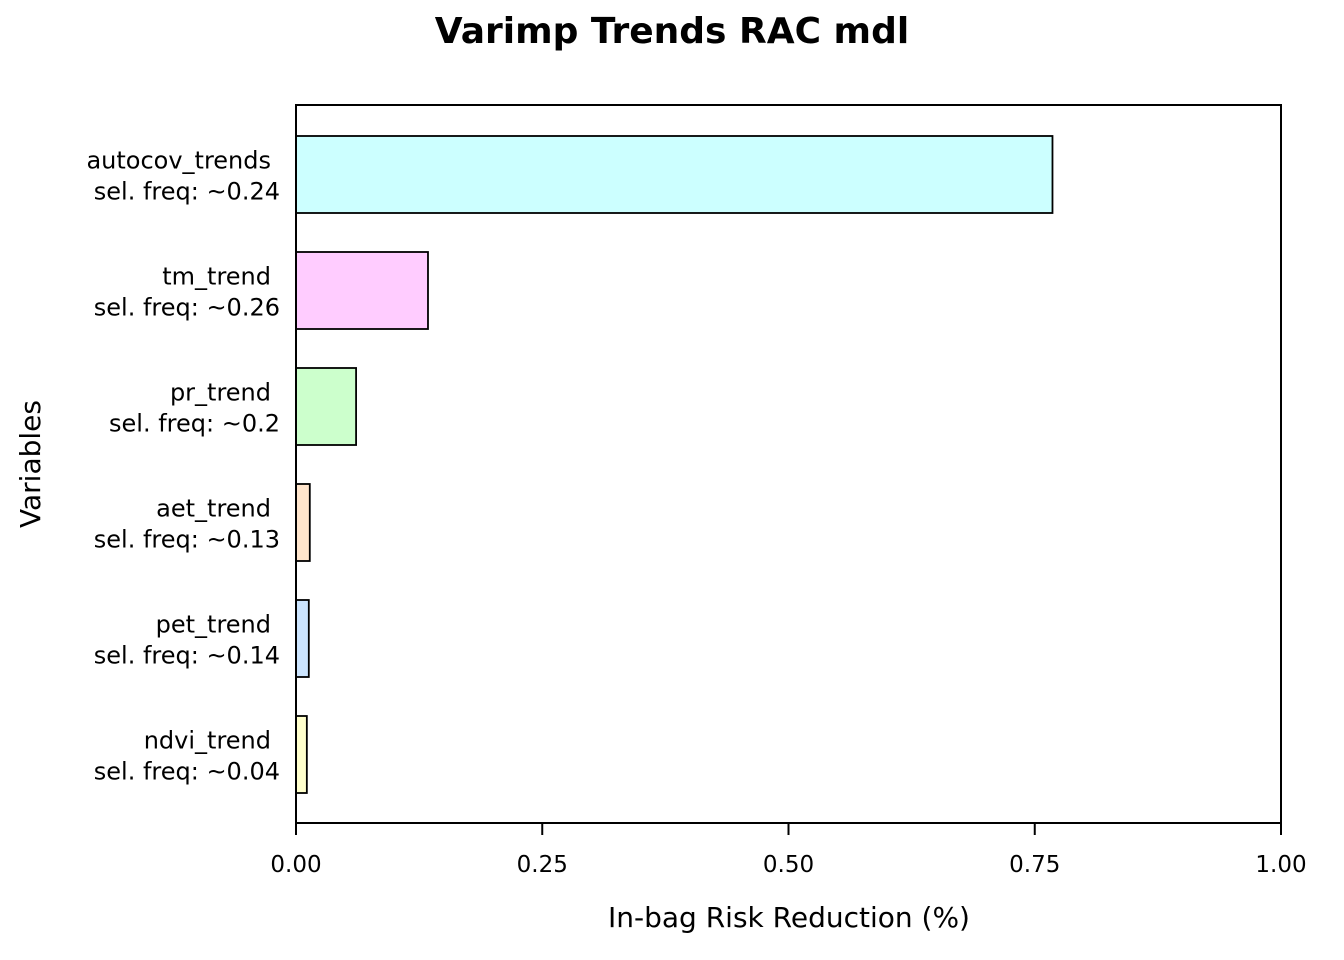 This screenshot has height=960, width=1344. I want to click on x-tick-label: 0.25, so click(542, 865).